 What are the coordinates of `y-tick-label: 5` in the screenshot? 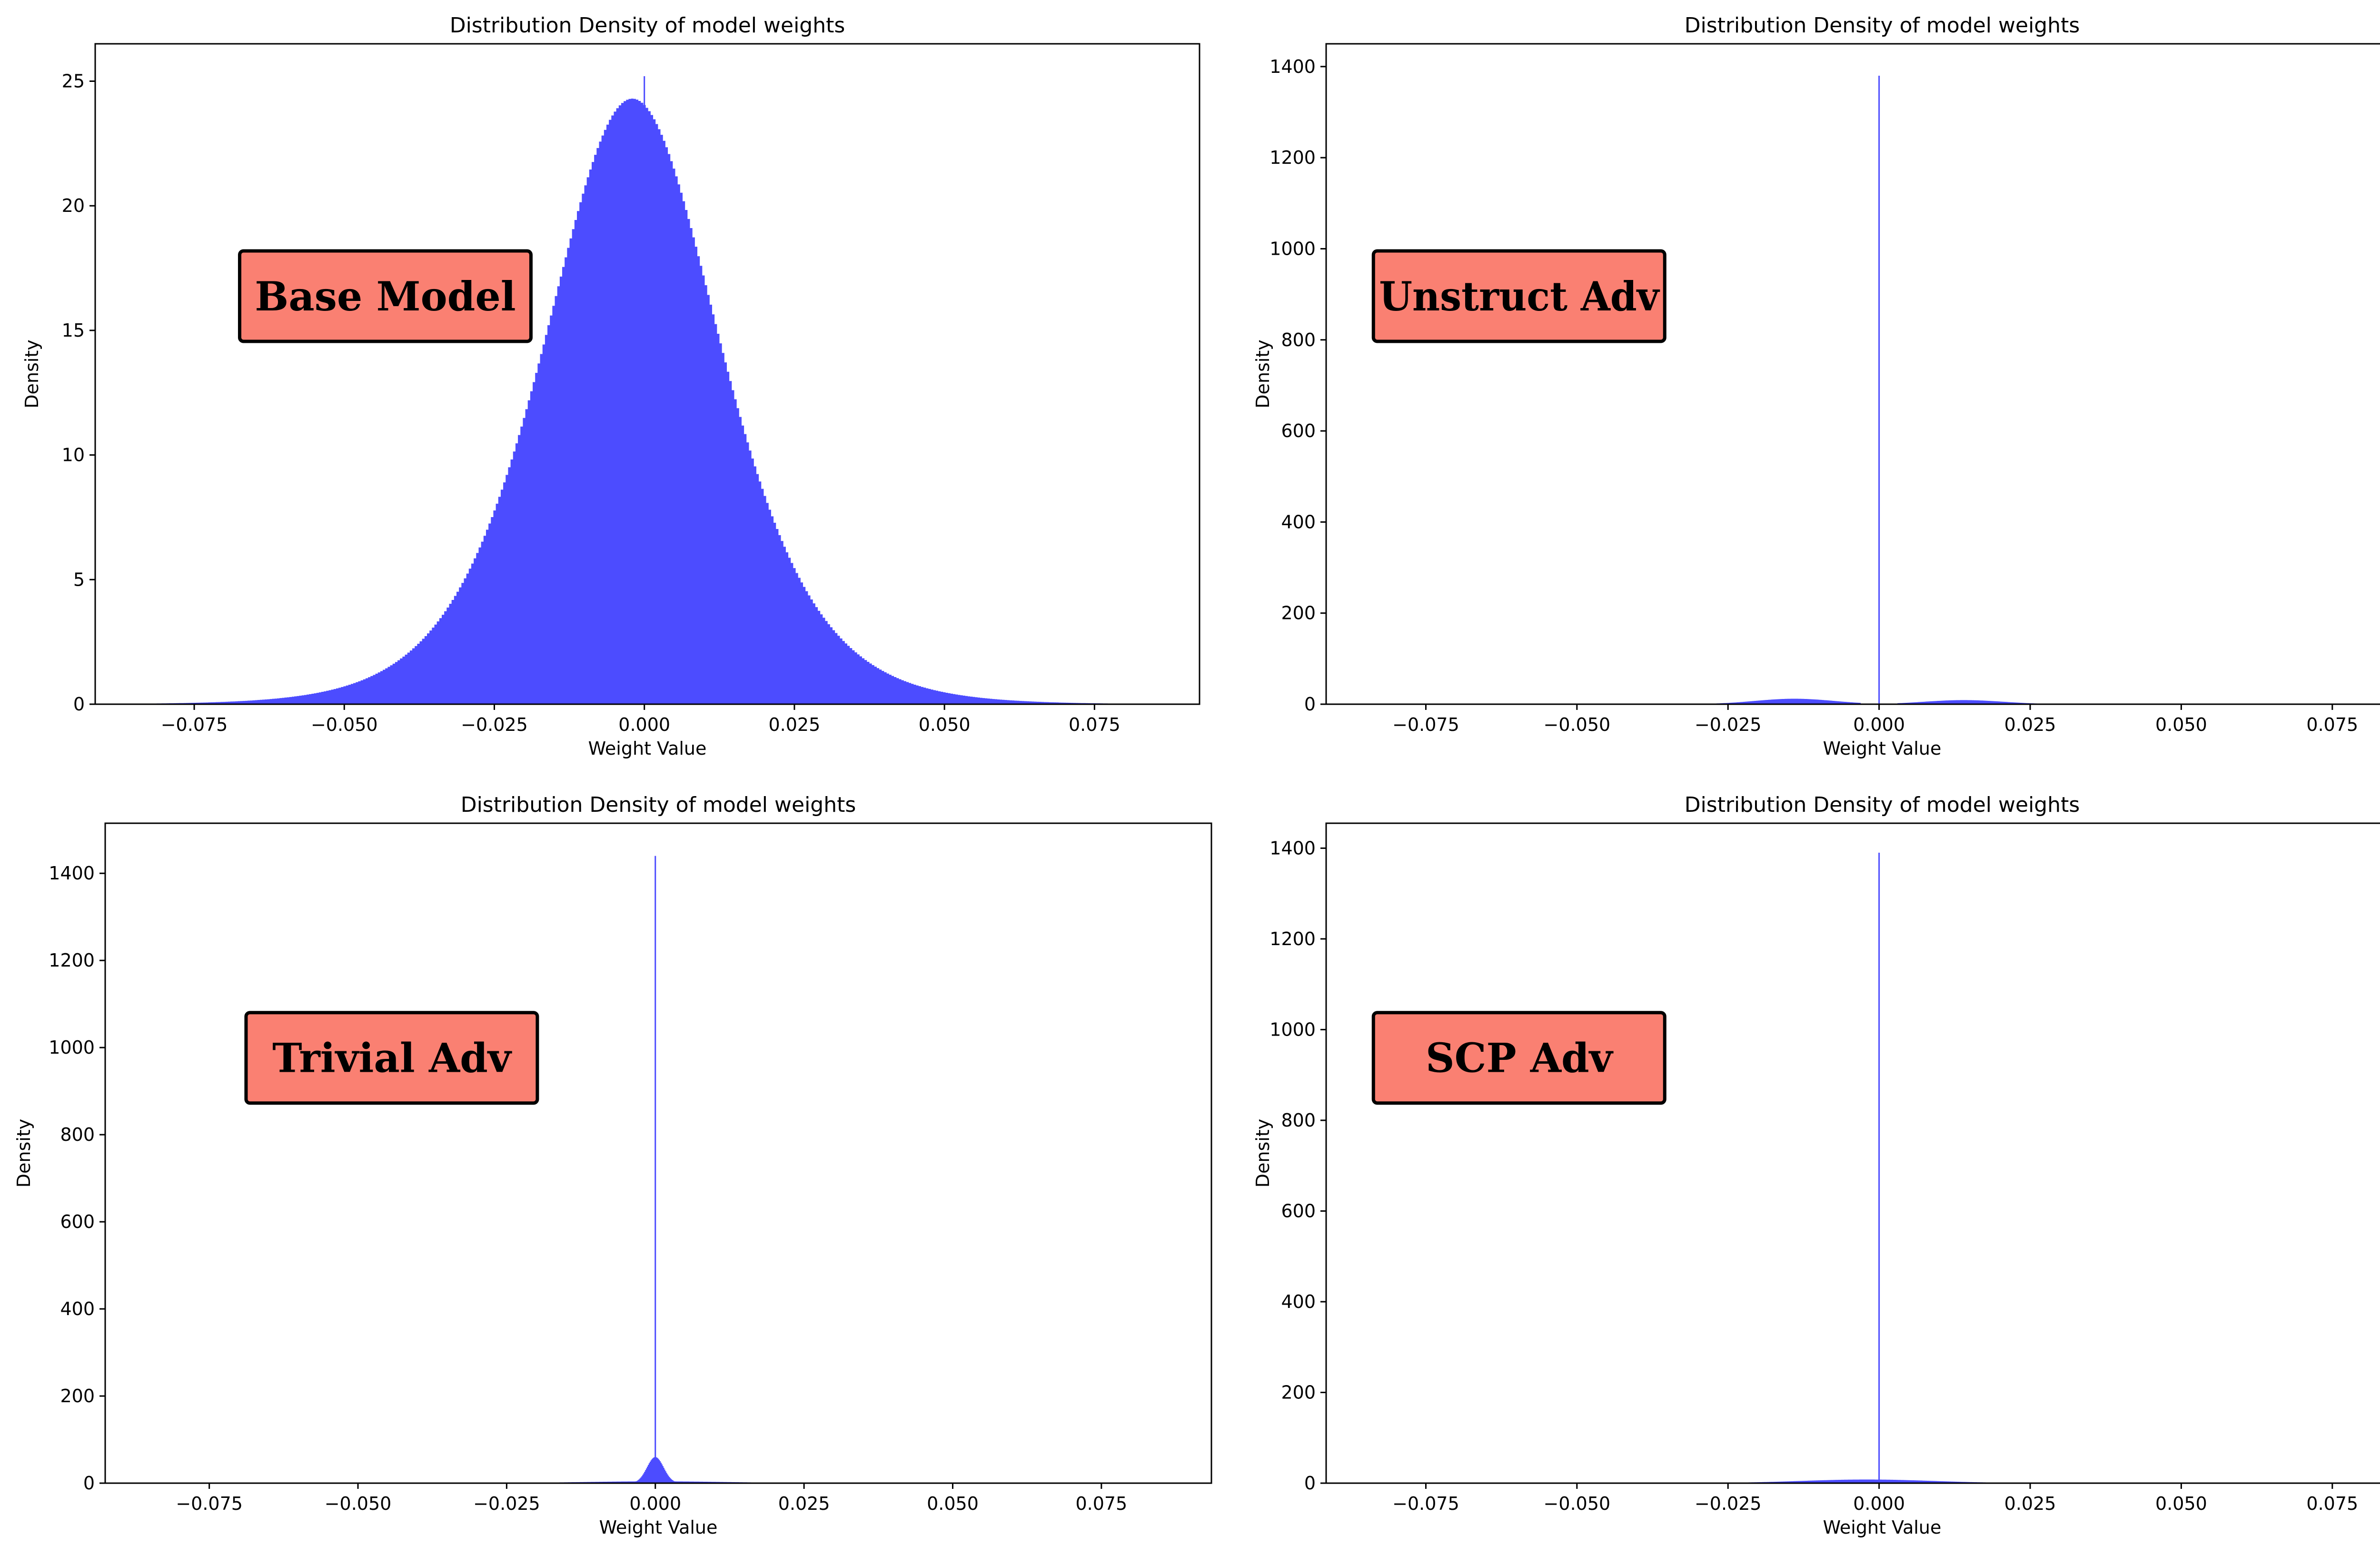 It's located at (79, 579).